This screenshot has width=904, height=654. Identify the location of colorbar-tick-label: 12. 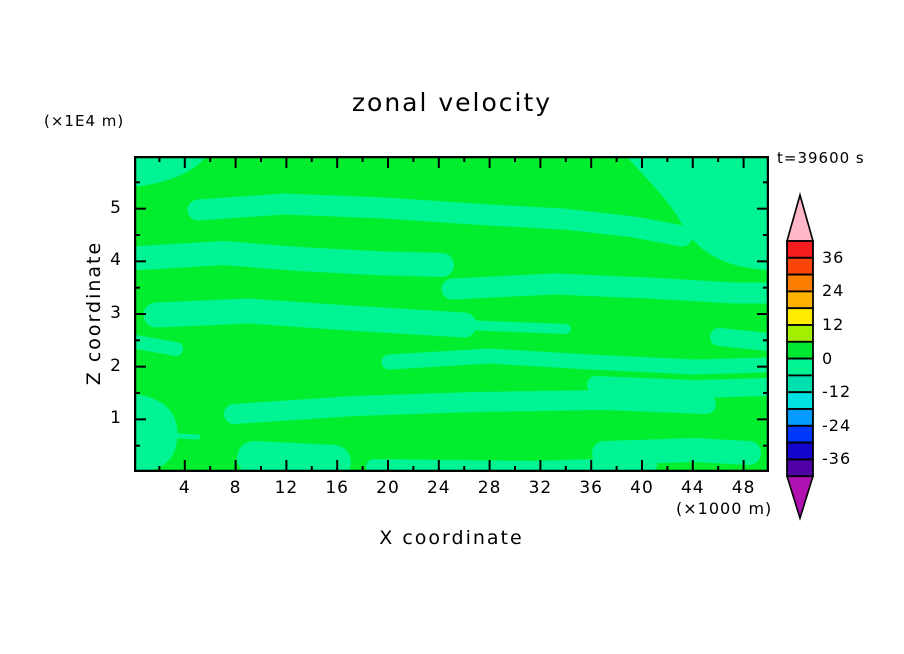
(833, 324).